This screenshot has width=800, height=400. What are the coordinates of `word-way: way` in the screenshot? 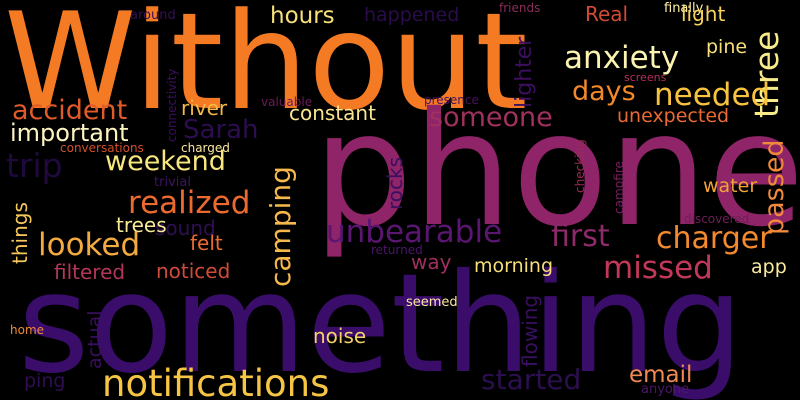 It's located at (431, 262).